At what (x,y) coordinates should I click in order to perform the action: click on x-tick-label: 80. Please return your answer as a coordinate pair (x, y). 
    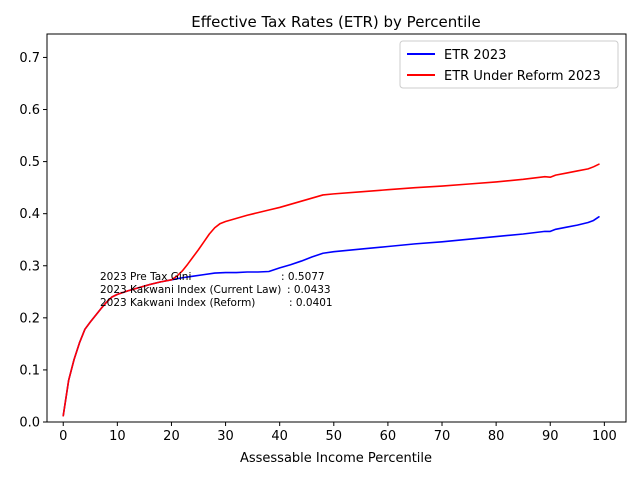
    Looking at the image, I should click on (496, 436).